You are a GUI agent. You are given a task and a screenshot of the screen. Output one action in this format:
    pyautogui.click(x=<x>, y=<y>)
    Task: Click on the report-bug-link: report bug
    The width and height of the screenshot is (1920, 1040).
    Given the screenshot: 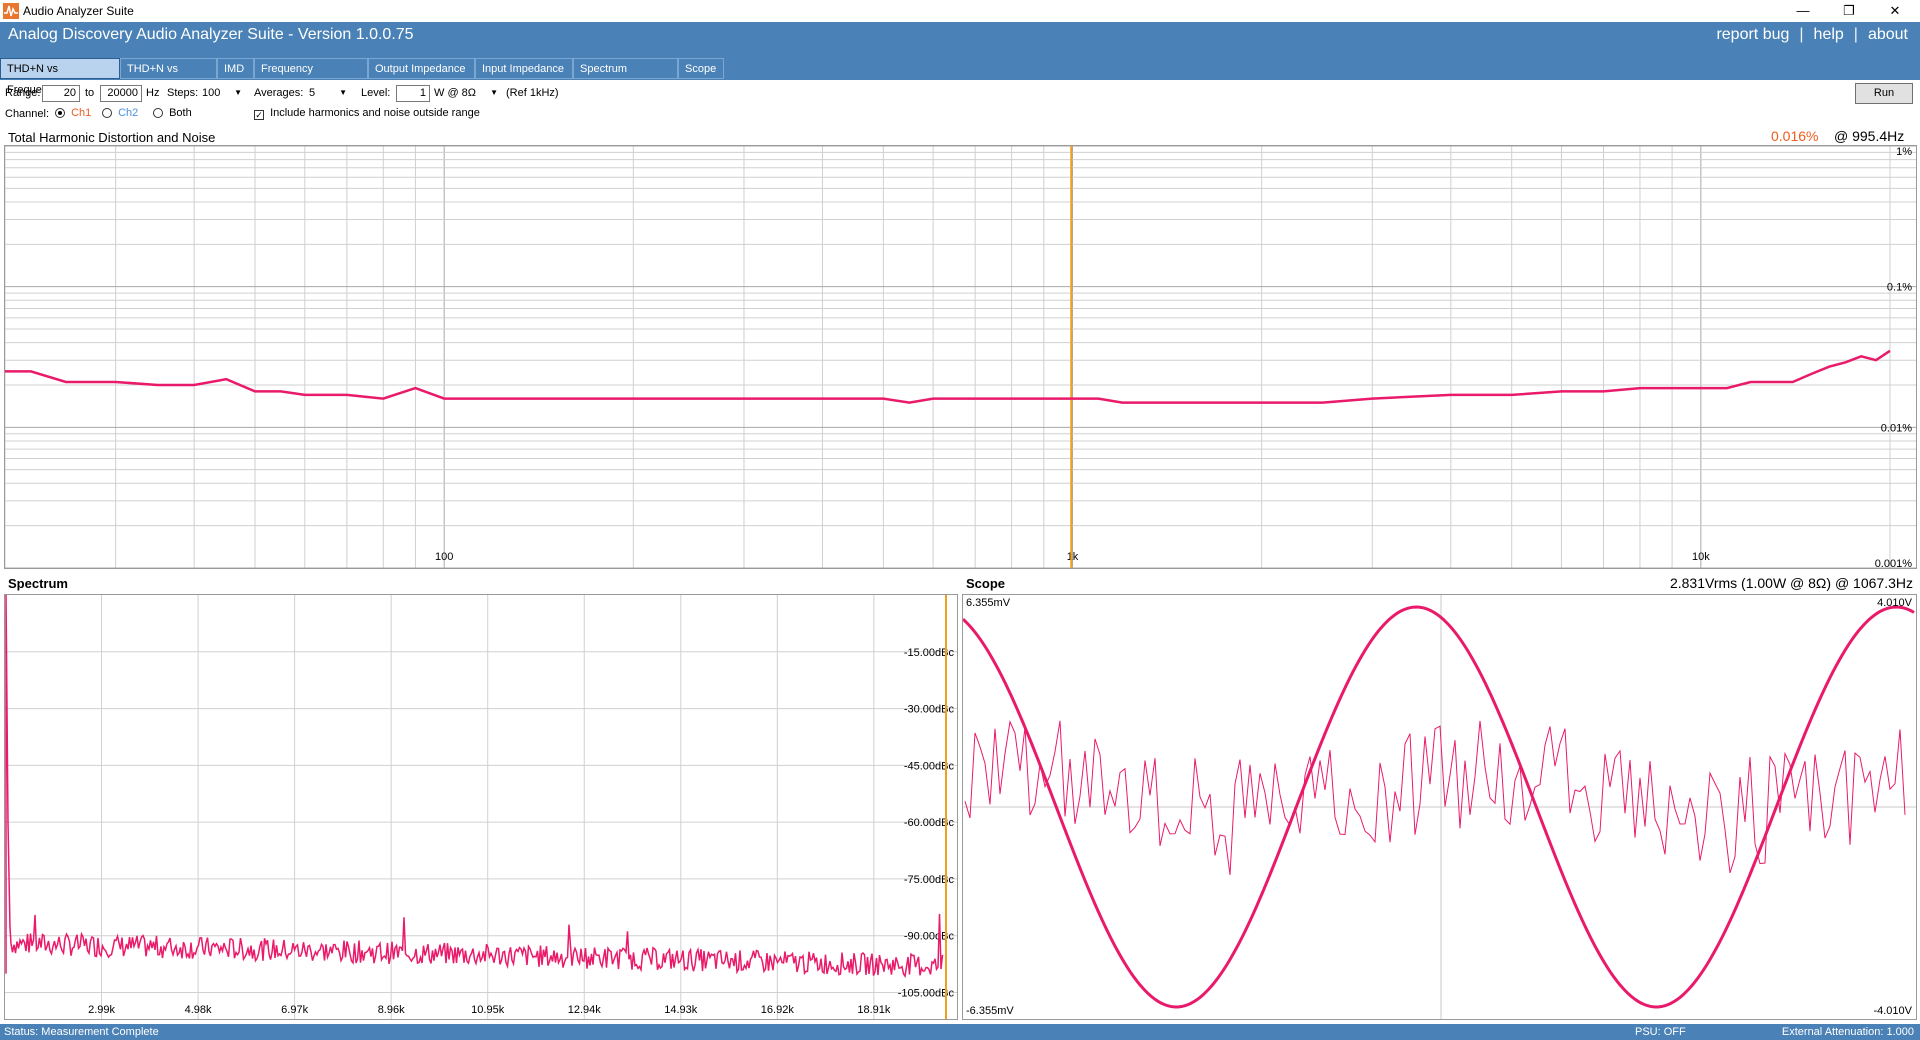 What is the action you would take?
    pyautogui.click(x=1753, y=34)
    